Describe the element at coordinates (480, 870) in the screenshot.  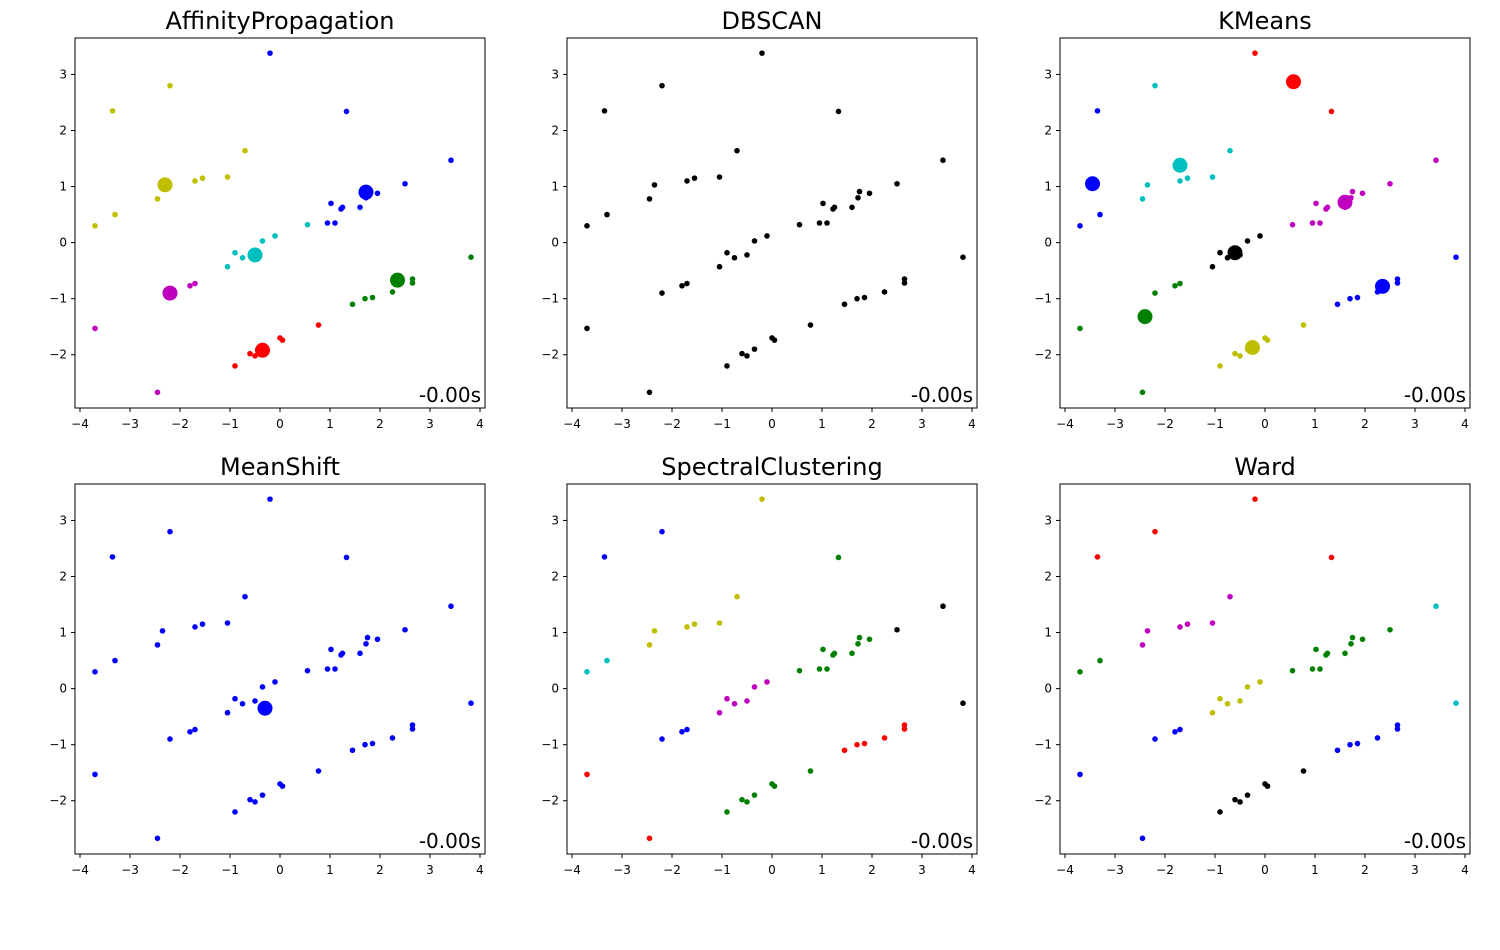
I see `x-tick-label: 4` at that location.